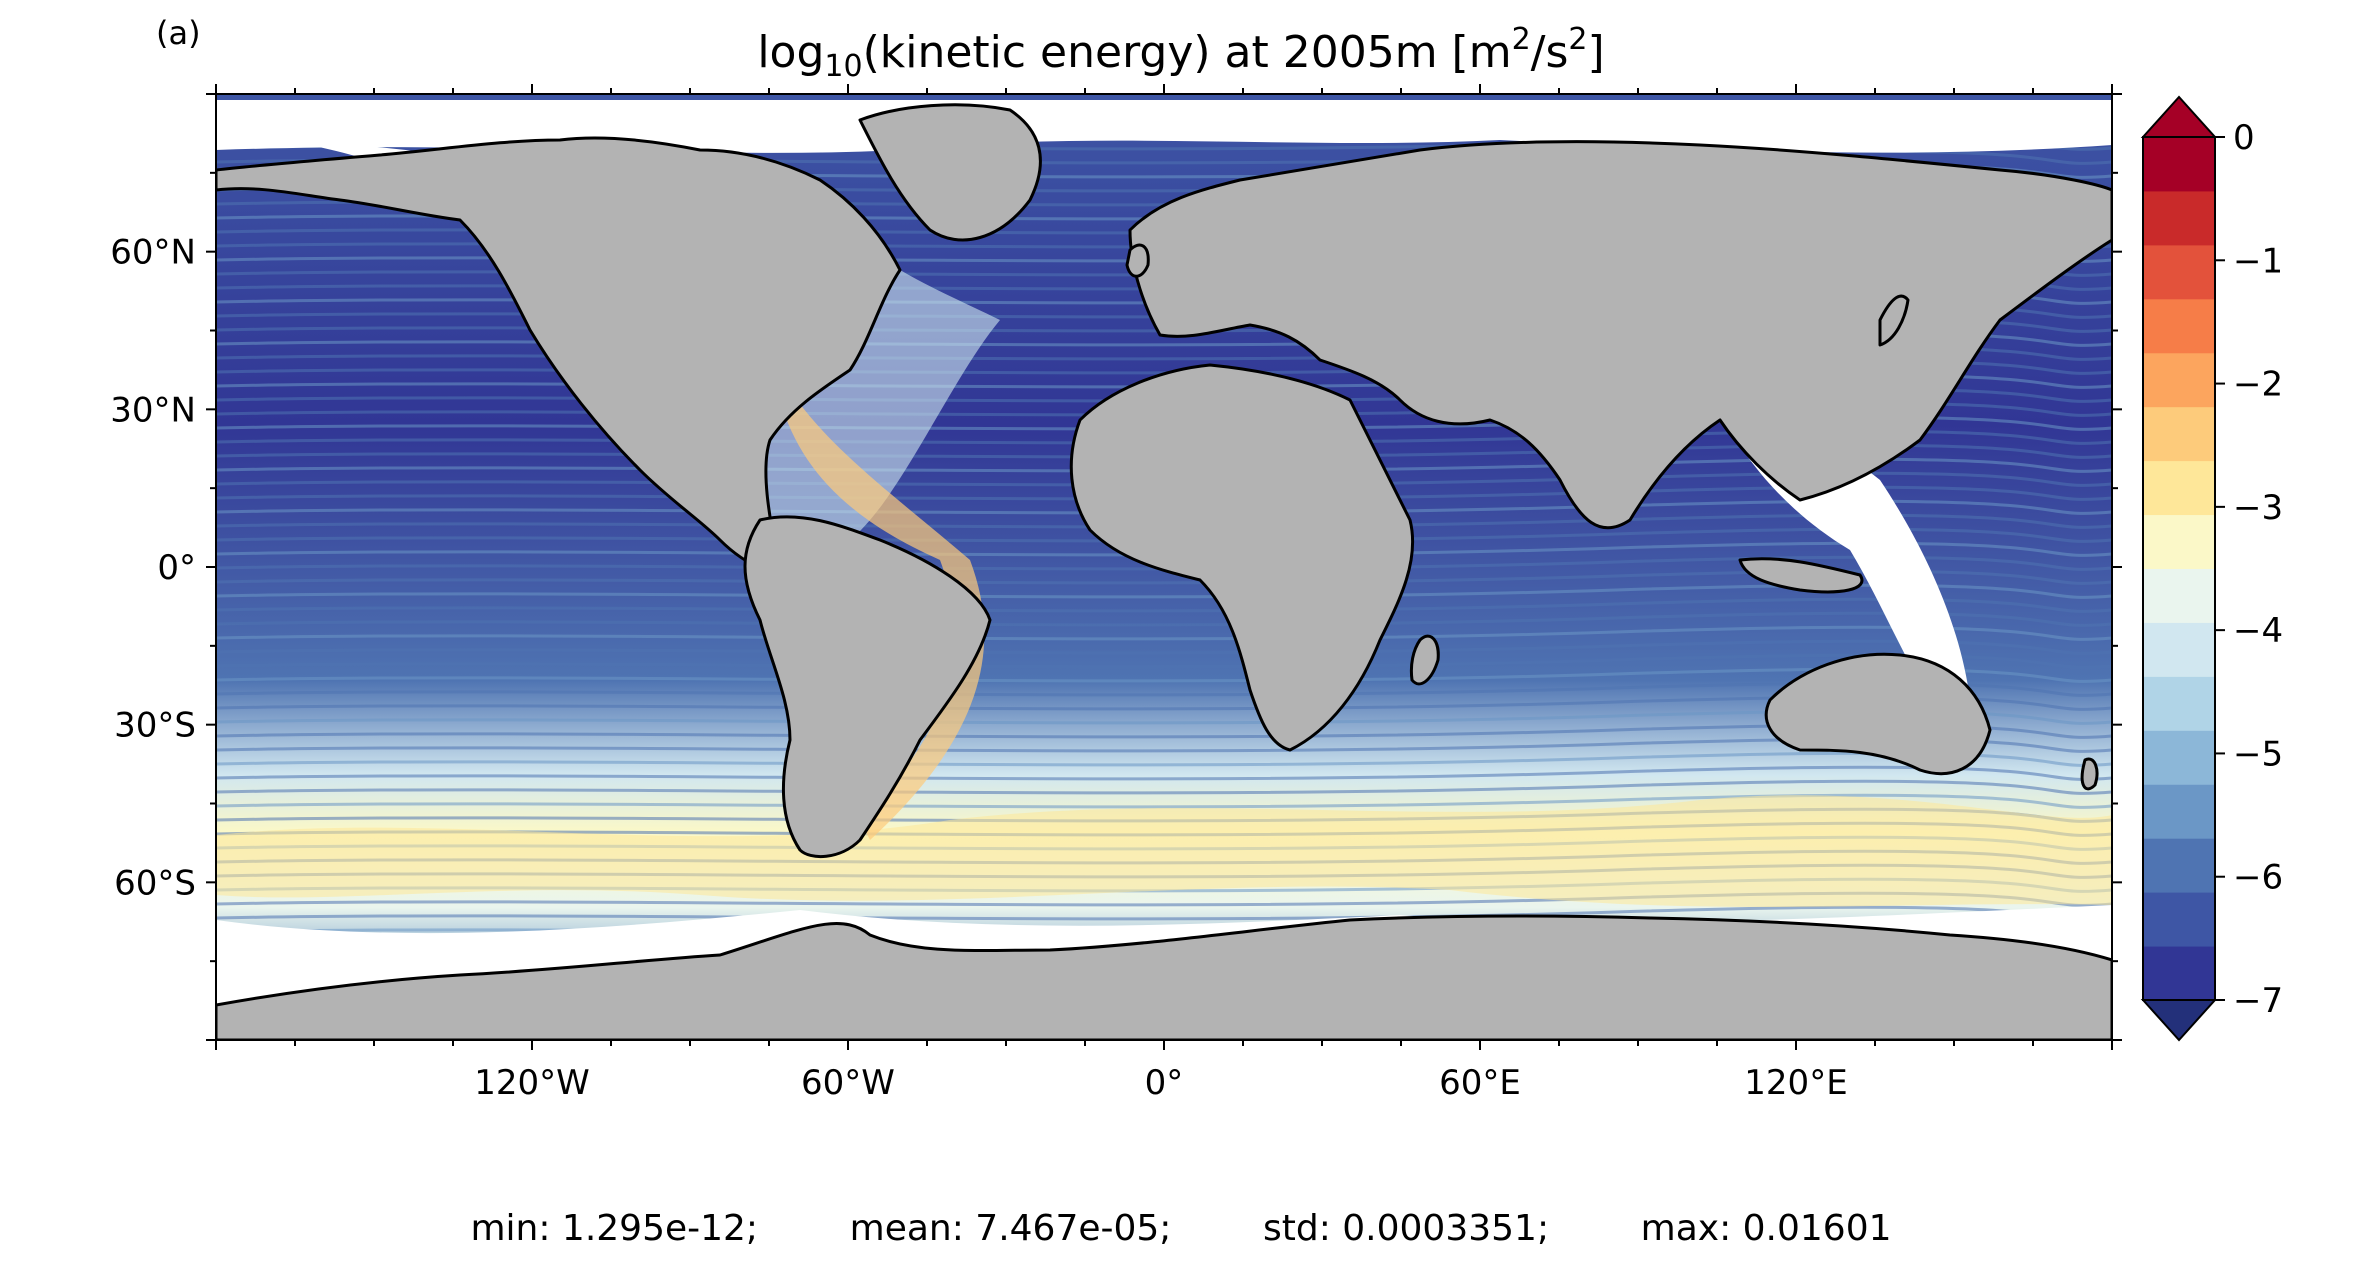 The height and width of the screenshot is (1263, 2362). What do you see at coordinates (153, 253) in the screenshot?
I see `y-tick-label: 60°N` at bounding box center [153, 253].